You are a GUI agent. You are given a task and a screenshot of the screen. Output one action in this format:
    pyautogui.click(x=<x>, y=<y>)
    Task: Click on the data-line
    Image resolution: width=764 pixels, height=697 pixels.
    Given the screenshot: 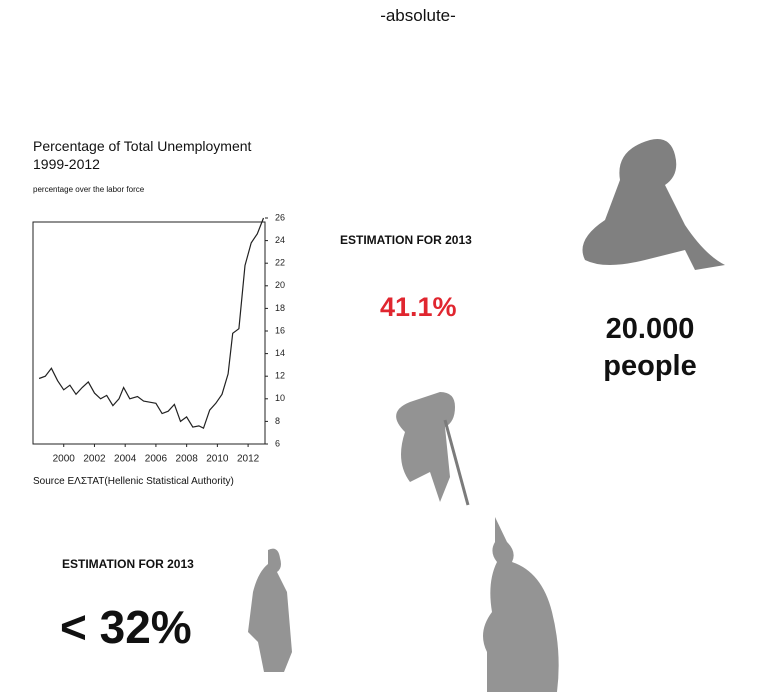 What is the action you would take?
    pyautogui.click(x=151, y=323)
    